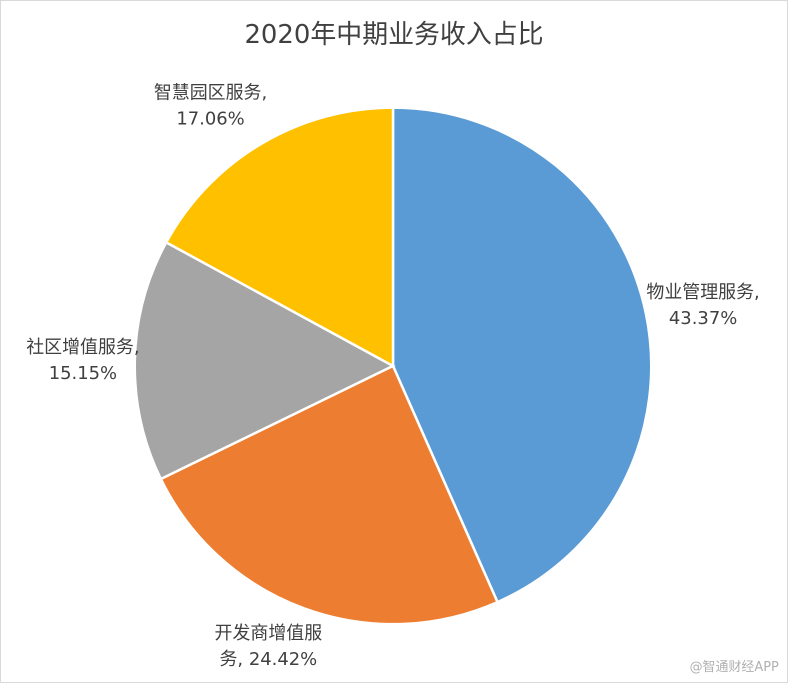 The height and width of the screenshot is (683, 788). I want to click on slice-label-1: 物业管理服务, 43.37%, so click(702, 305).